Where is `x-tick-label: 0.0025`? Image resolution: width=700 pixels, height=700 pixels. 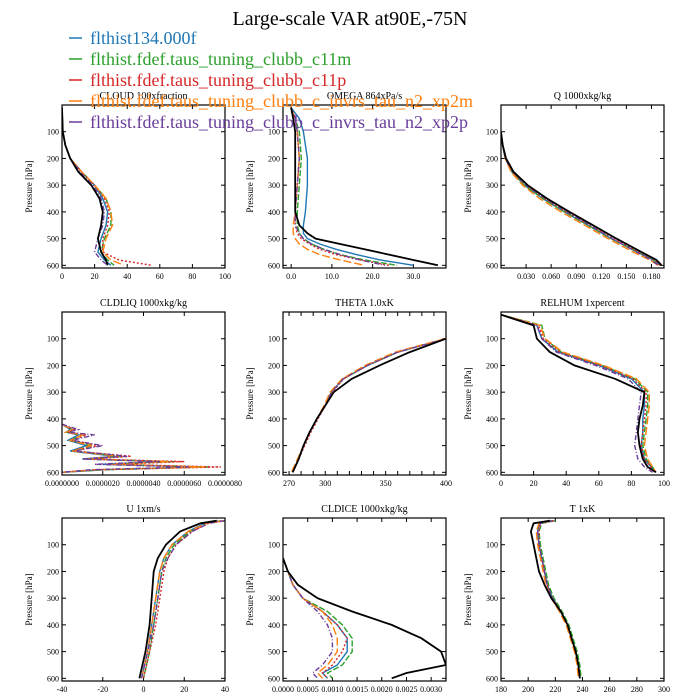 x-tick-label: 0.0025 is located at coordinates (406, 689).